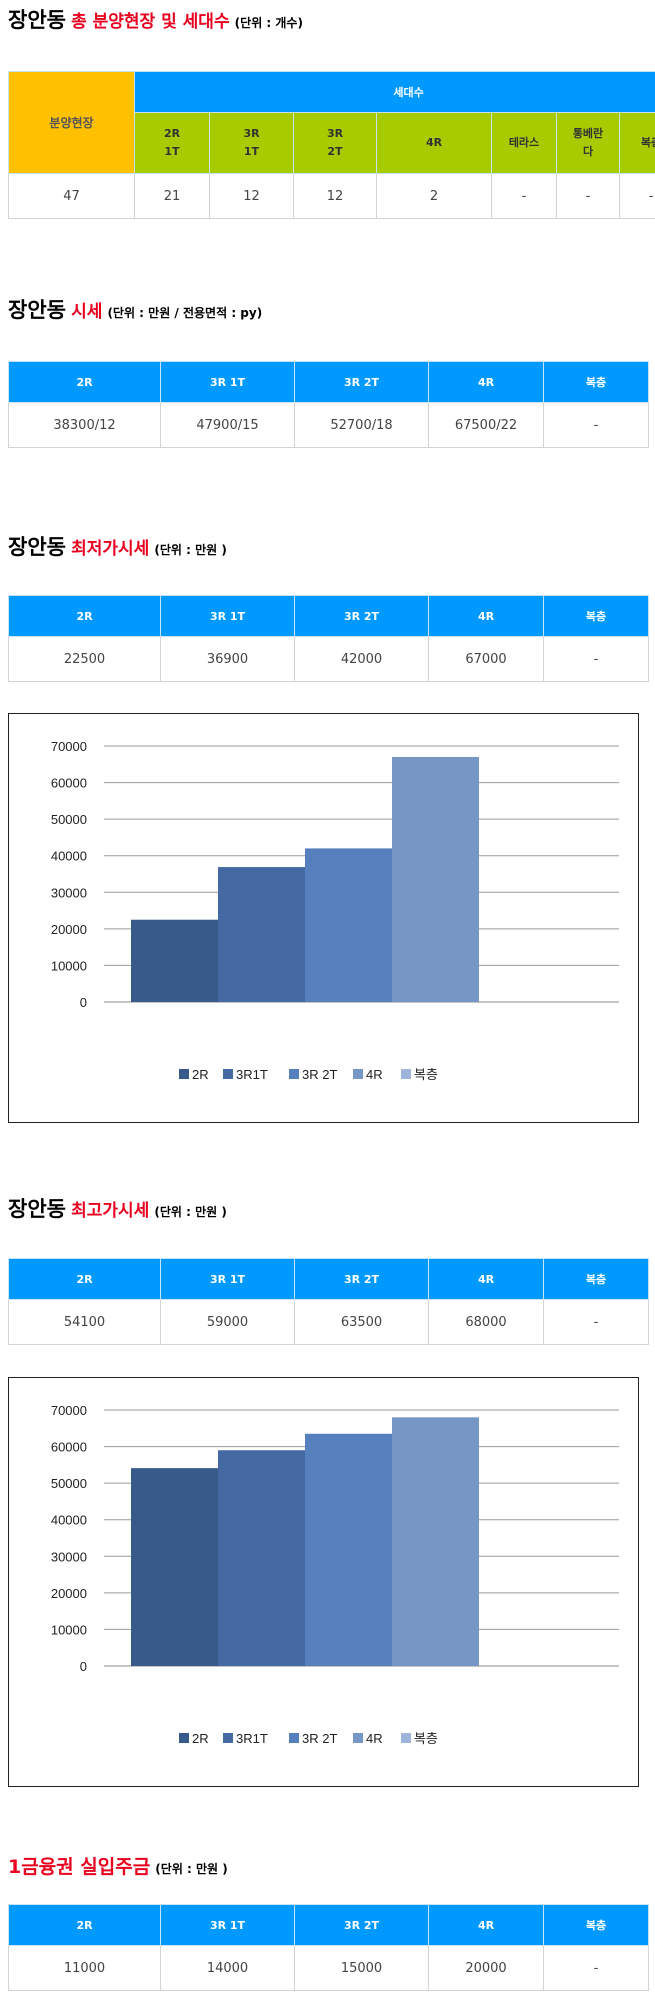 The image size is (655, 2001). Describe the element at coordinates (374, 1738) in the screenshot. I see `legend-label: 4R` at that location.